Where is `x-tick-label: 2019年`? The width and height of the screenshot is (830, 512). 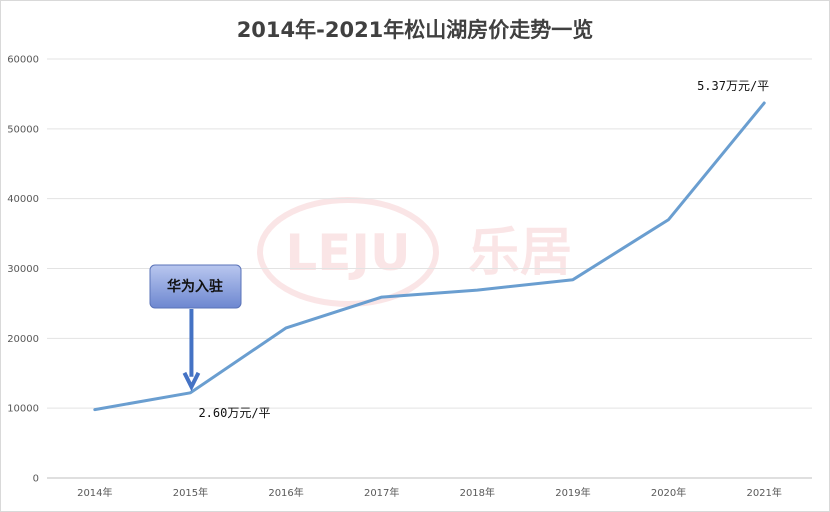 x-tick-label: 2019年 is located at coordinates (572, 492).